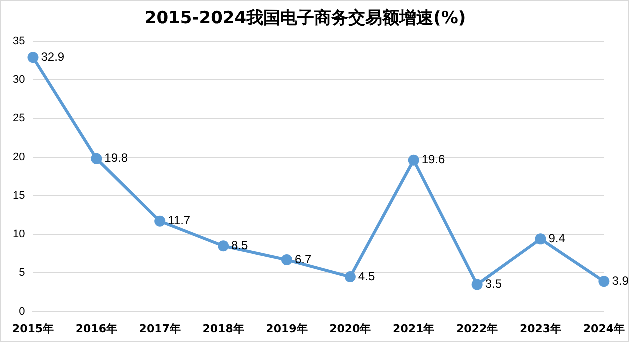 The image size is (629, 342). I want to click on y-tick-label: 0, so click(22, 312).